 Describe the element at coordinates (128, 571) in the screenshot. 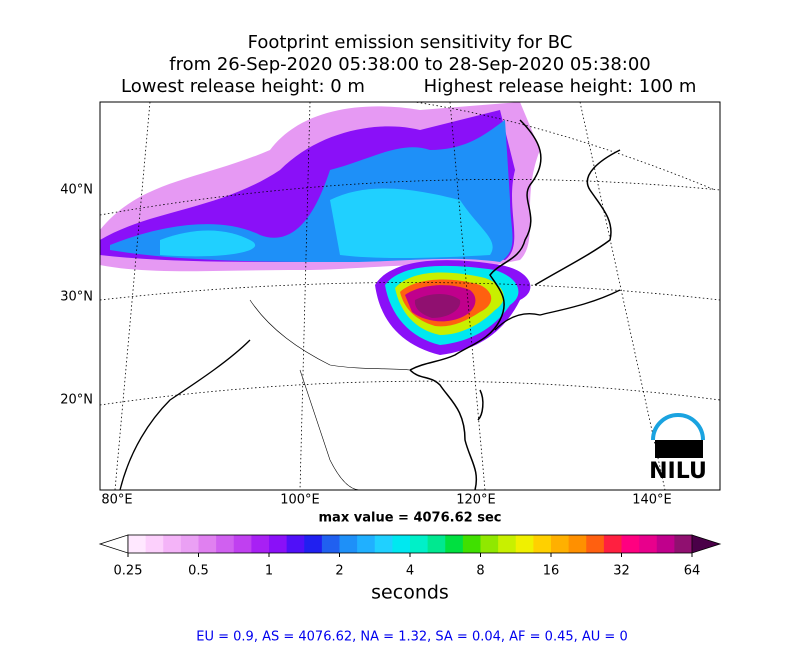

I see `colorbar-tick-label: 0.25` at that location.